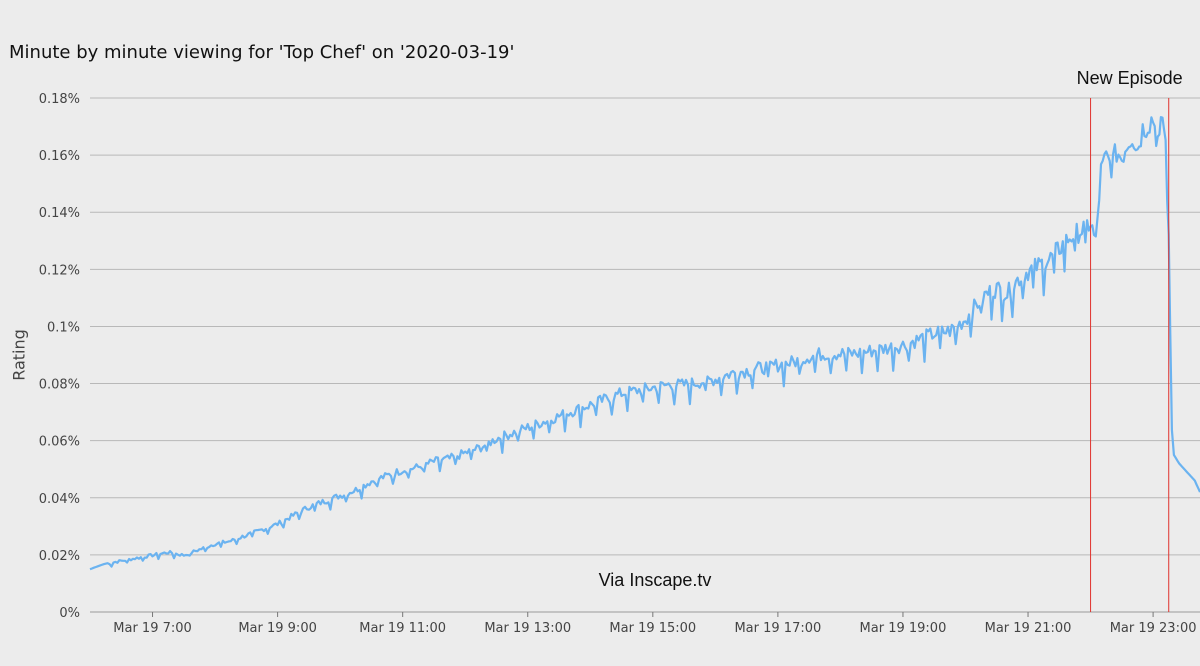 The image size is (1200, 666). I want to click on y-tick-label: 0.14%, so click(59, 213).